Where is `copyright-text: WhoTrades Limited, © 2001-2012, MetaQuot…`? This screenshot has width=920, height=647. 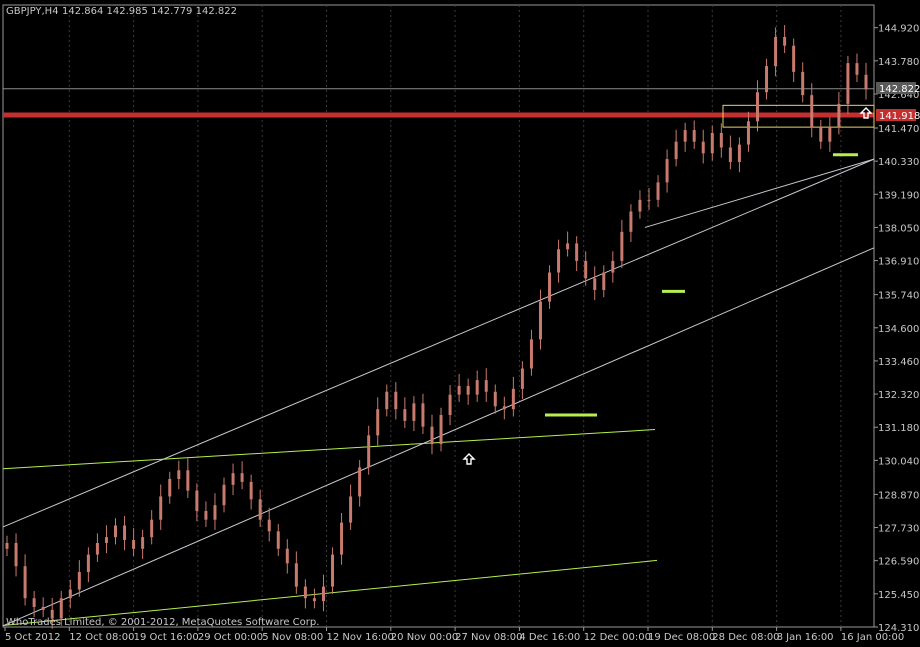 copyright-text: WhoTrades Limited, © 2001-2012, MetaQuot… is located at coordinates (162, 622).